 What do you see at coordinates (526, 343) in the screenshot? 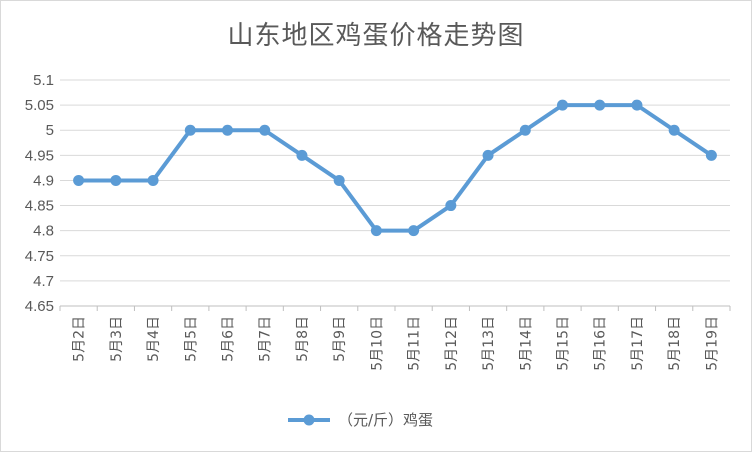
I see `x-tick-label: 5月14日` at bounding box center [526, 343].